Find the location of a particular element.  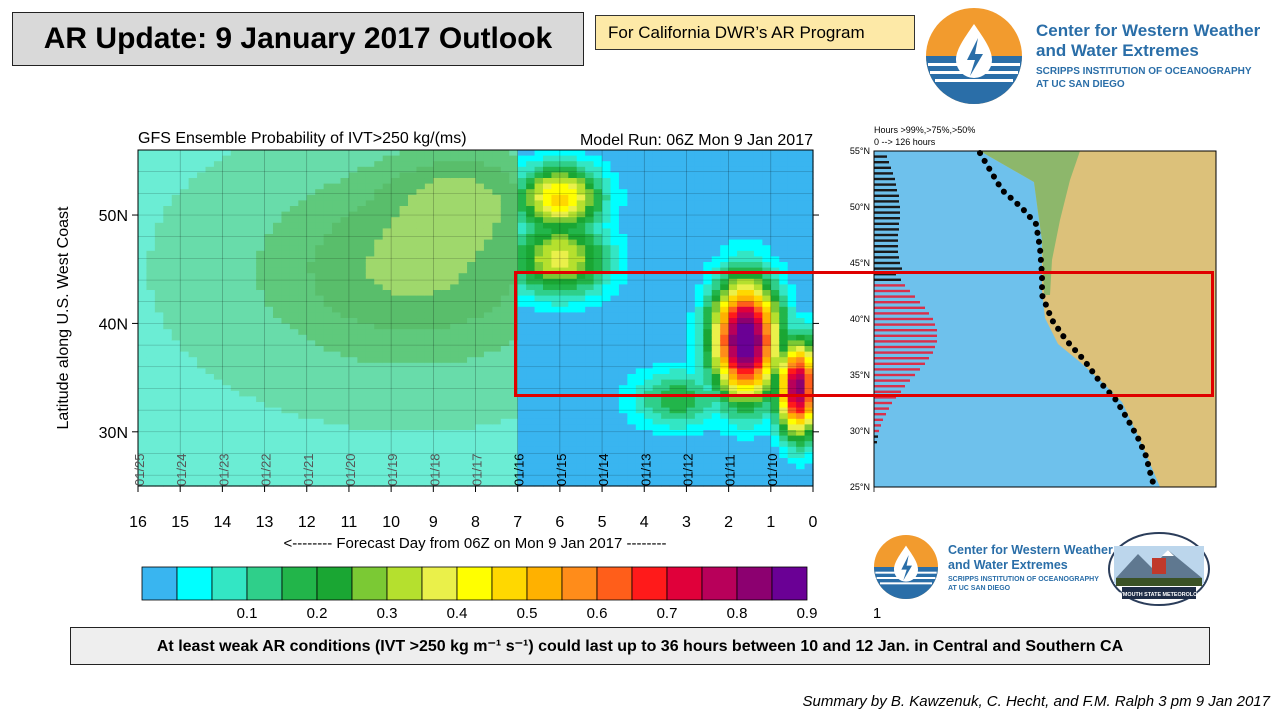

land is located at coordinates (1098, 319).